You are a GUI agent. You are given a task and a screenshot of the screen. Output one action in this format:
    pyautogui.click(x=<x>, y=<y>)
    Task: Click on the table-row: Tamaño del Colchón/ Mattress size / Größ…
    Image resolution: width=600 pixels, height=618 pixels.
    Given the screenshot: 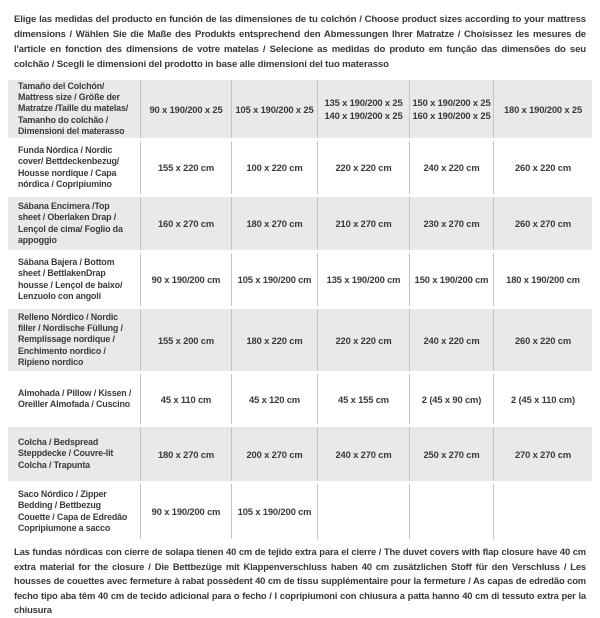 What is the action you would take?
    pyautogui.click(x=300, y=109)
    